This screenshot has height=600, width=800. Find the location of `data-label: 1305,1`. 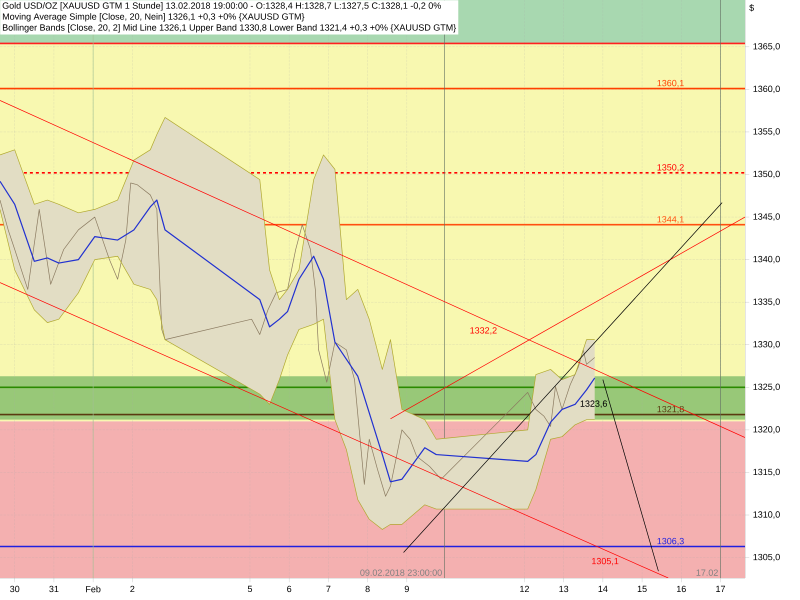

data-label: 1305,1 is located at coordinates (605, 562).